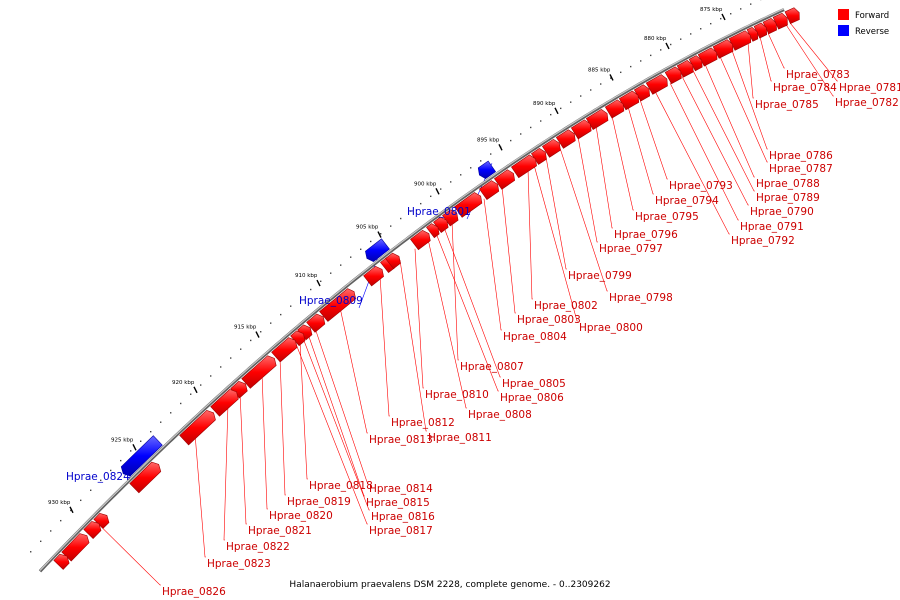 The image size is (900, 600). What do you see at coordinates (863, 23) in the screenshot?
I see `legend: Forward Reverse` at bounding box center [863, 23].